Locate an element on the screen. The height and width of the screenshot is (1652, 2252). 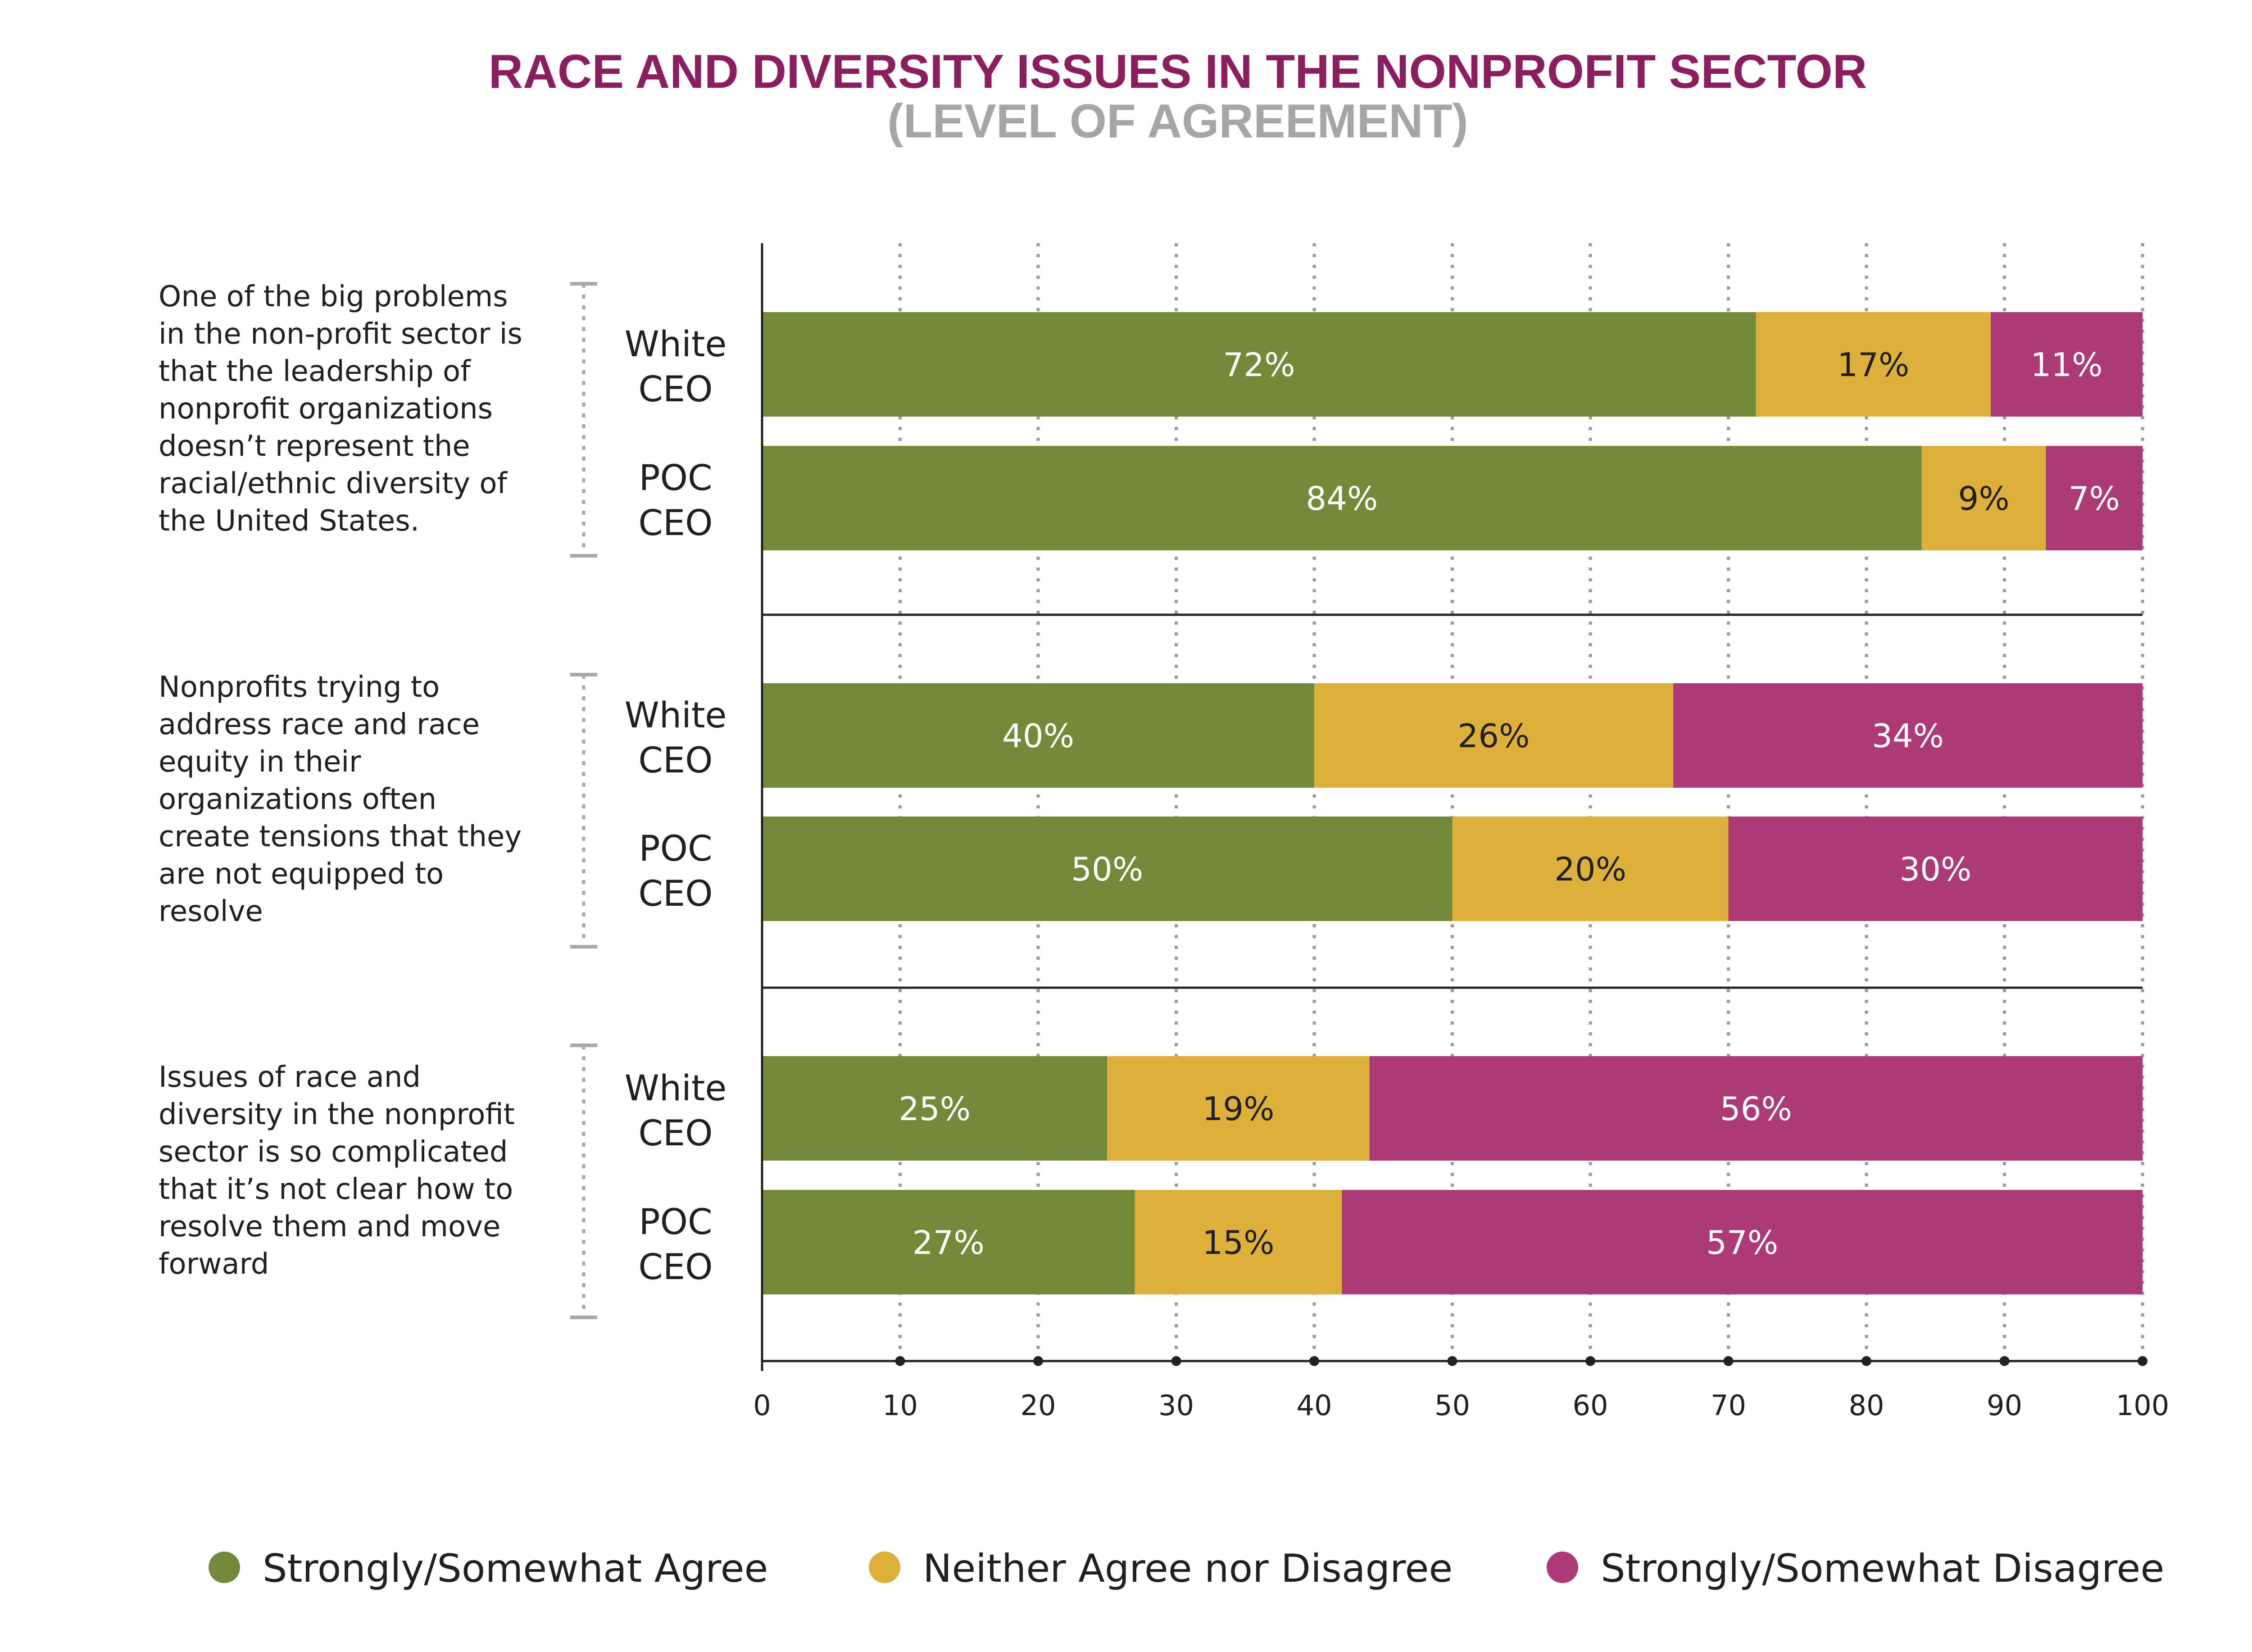
x-tick-label: 0 is located at coordinates (762, 1405).